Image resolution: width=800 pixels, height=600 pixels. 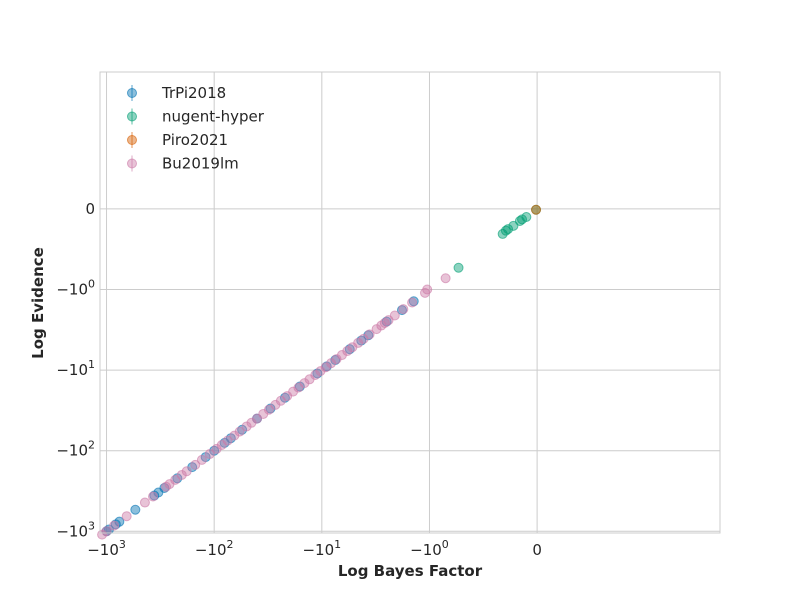 I want to click on legend-label: Piro2021, so click(x=195, y=140).